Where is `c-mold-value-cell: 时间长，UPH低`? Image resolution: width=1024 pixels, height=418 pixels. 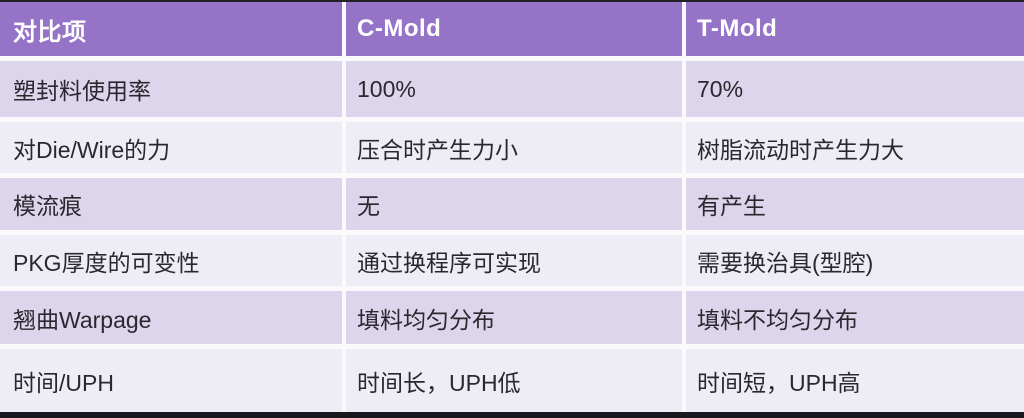 c-mold-value-cell: 时间长，UPH低 is located at coordinates (514, 380).